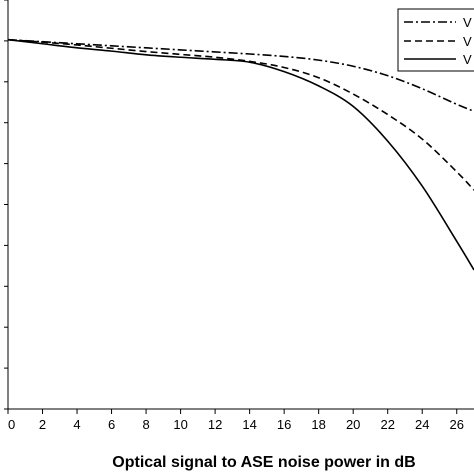  I want to click on x-axis-tick-labels: 0 2 4 6 8 10 12 14 16 18 20 22 24 26, so click(236, 424).